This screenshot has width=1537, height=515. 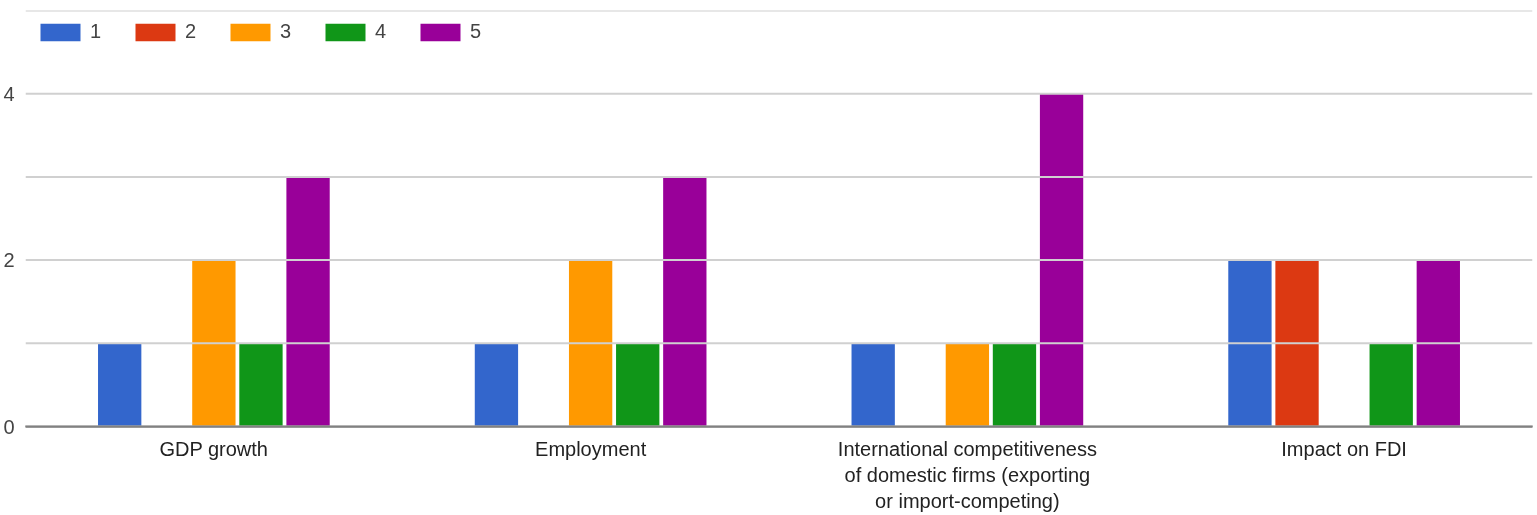 I want to click on x-tick-label: GDP growth, so click(x=213, y=448).